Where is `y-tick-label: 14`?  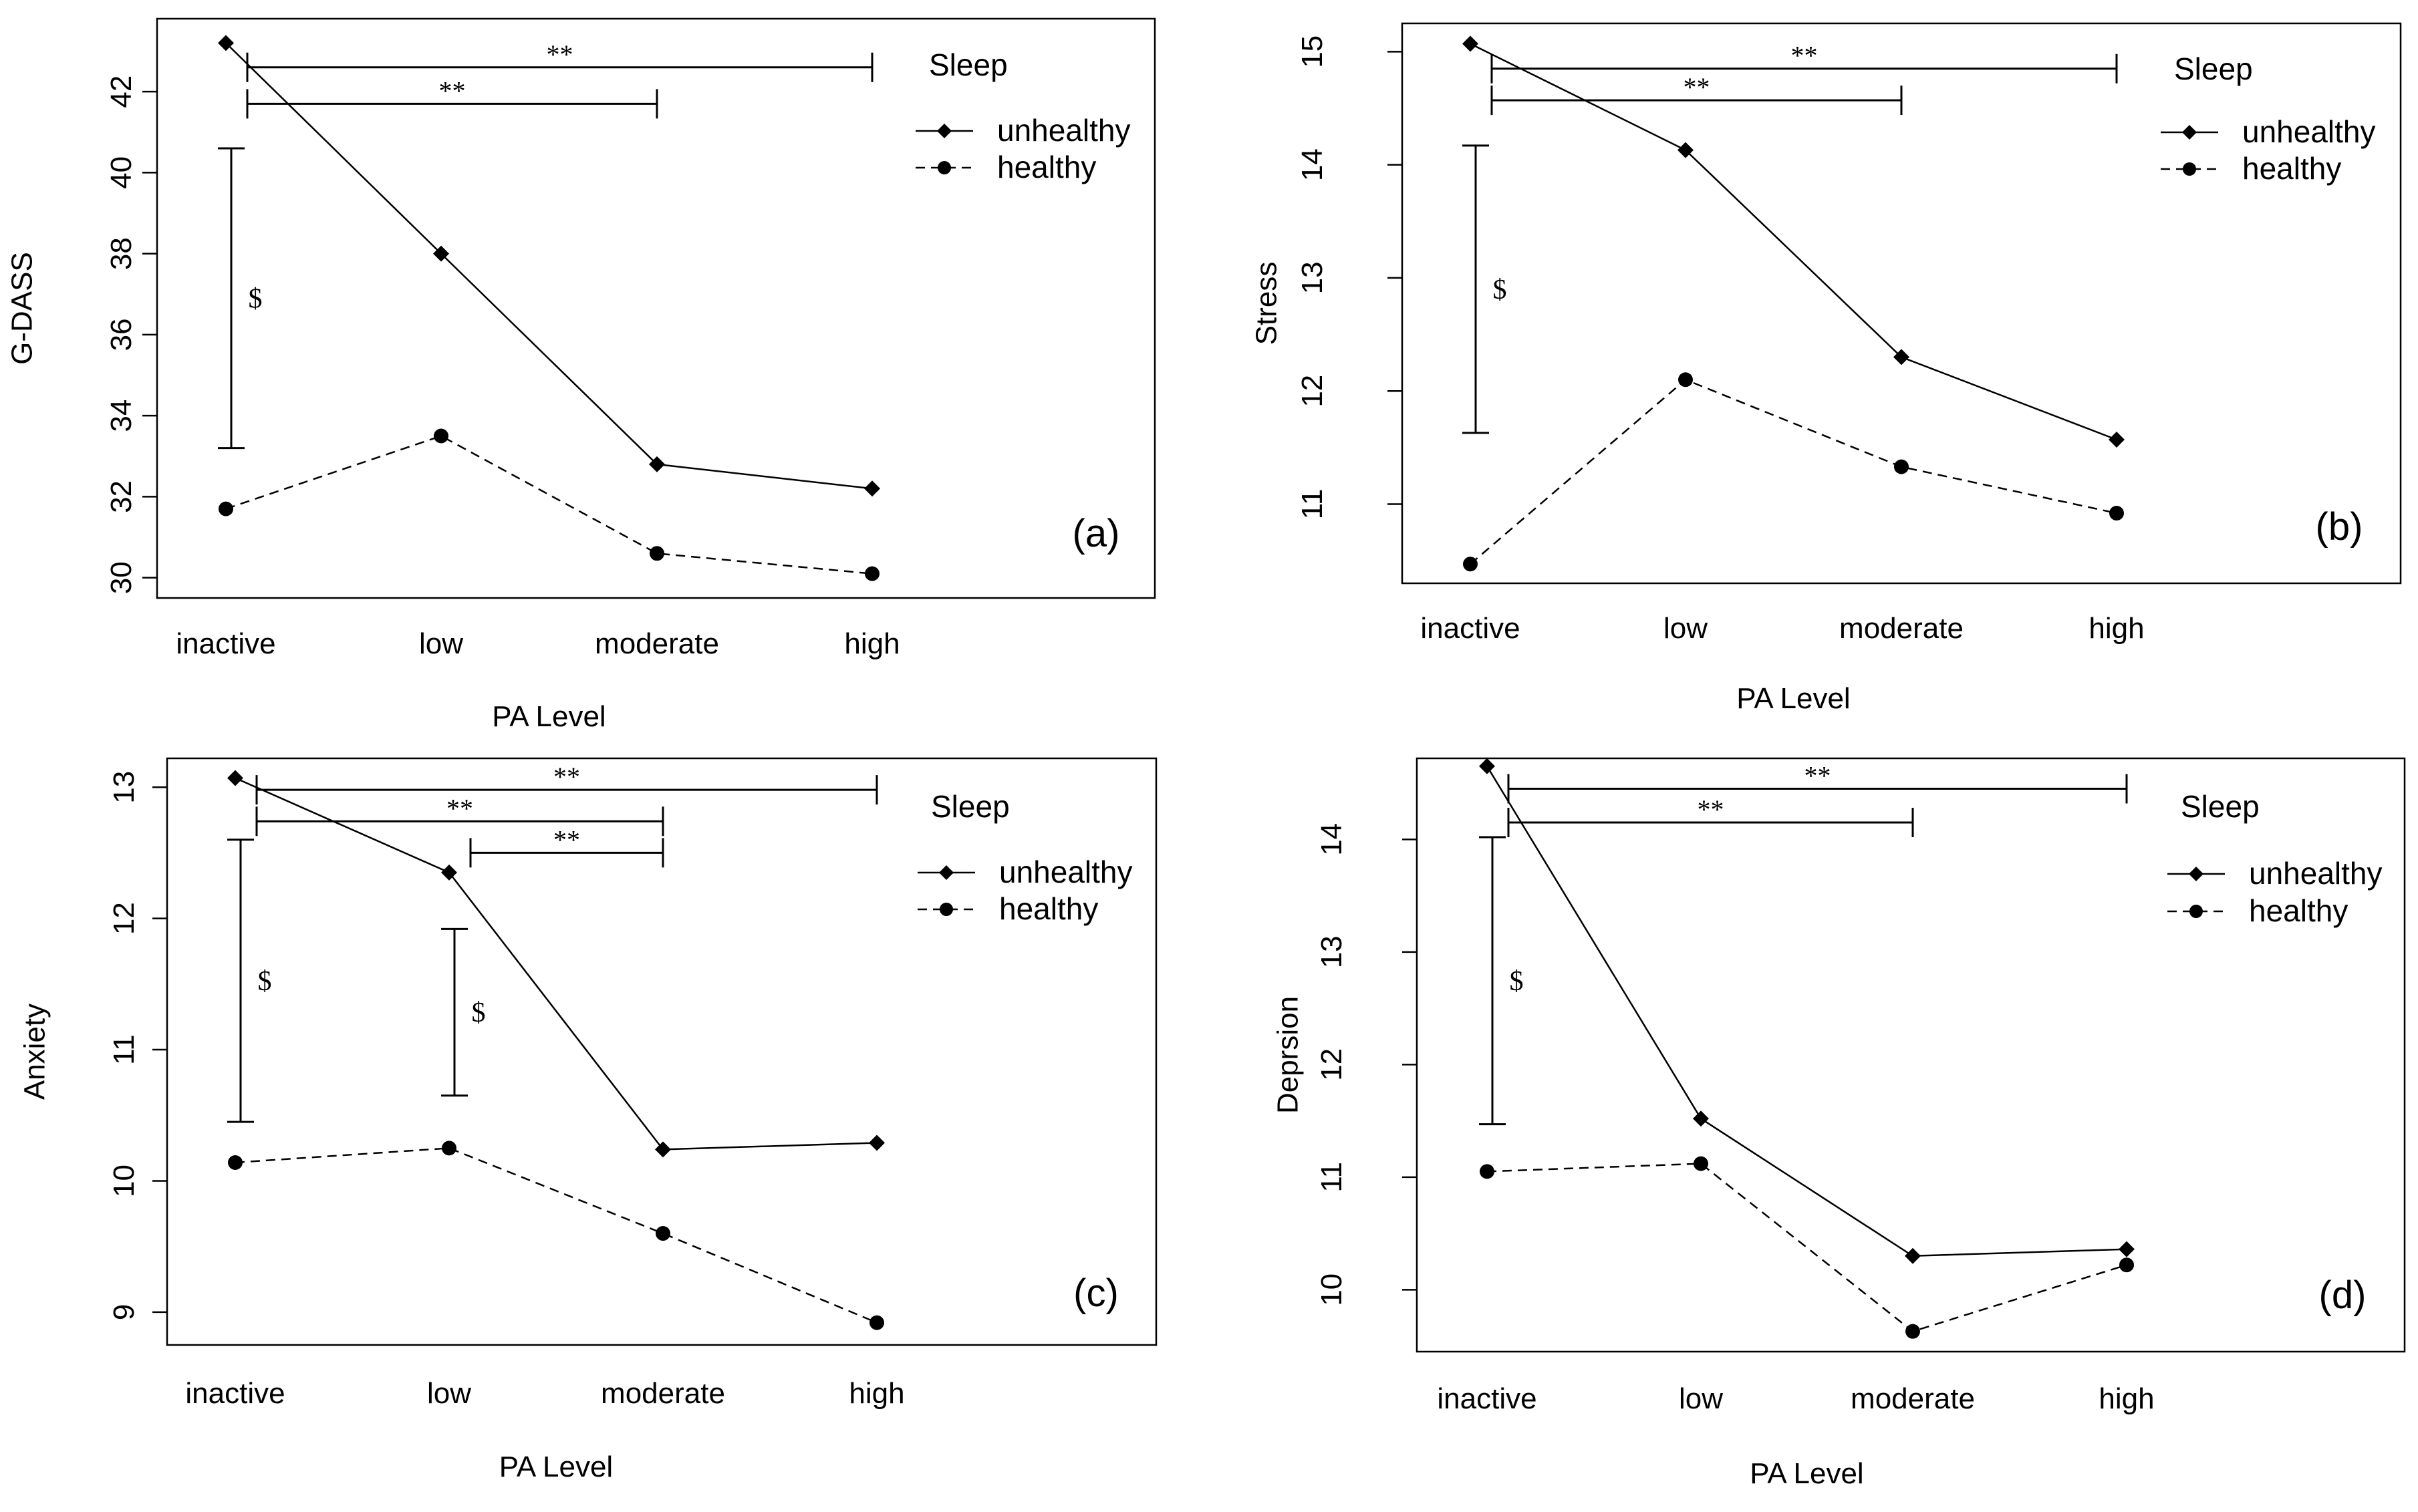 y-tick-label: 14 is located at coordinates (1312, 164).